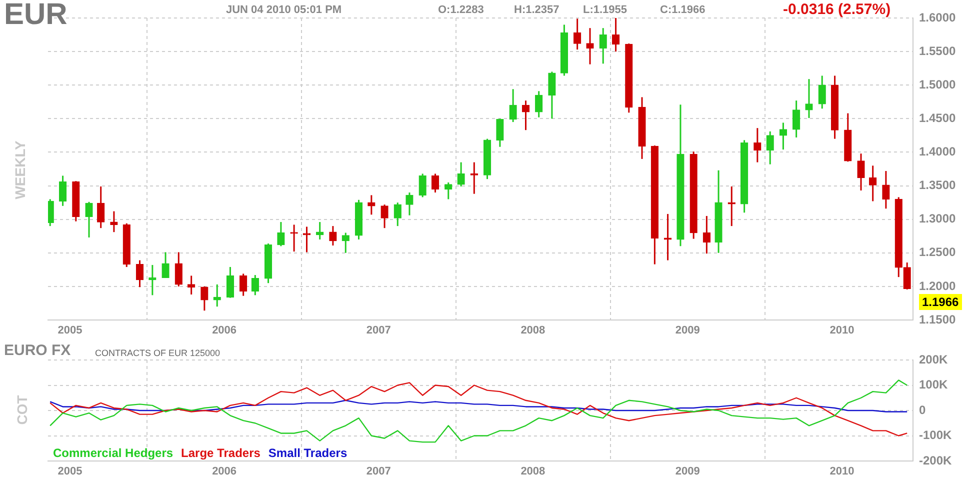 Image resolution: width=964 pixels, height=480 pixels. Describe the element at coordinates (837, 9) in the screenshot. I see `annotation: -0.0316 (2.57%)` at that location.